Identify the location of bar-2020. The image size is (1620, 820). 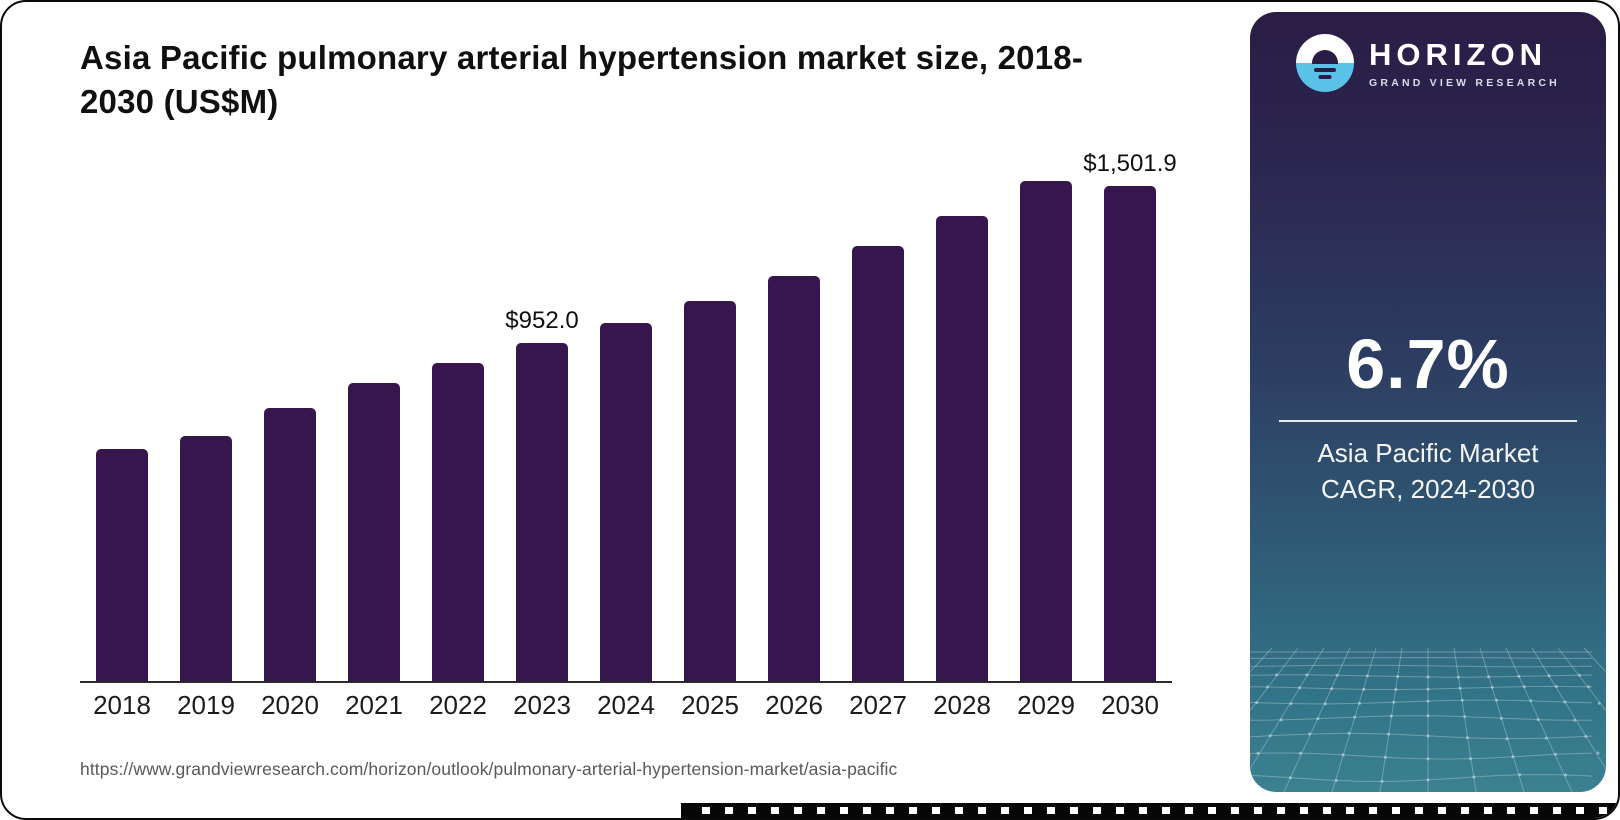
(290, 544).